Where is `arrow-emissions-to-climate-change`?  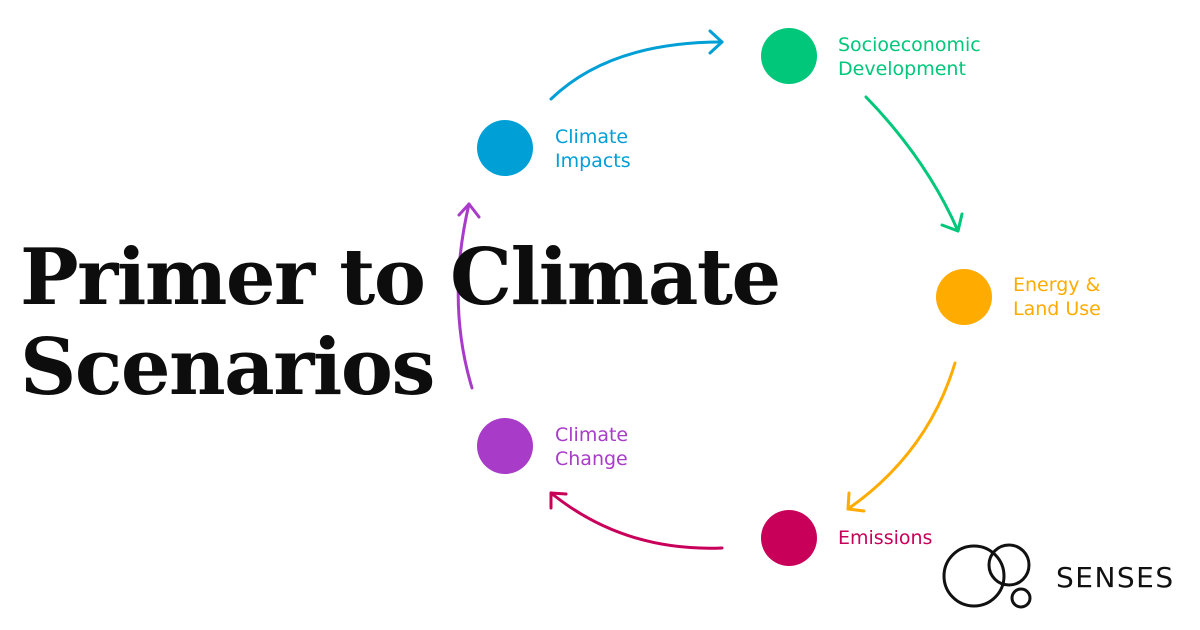 arrow-emissions-to-climate-change is located at coordinates (636, 520).